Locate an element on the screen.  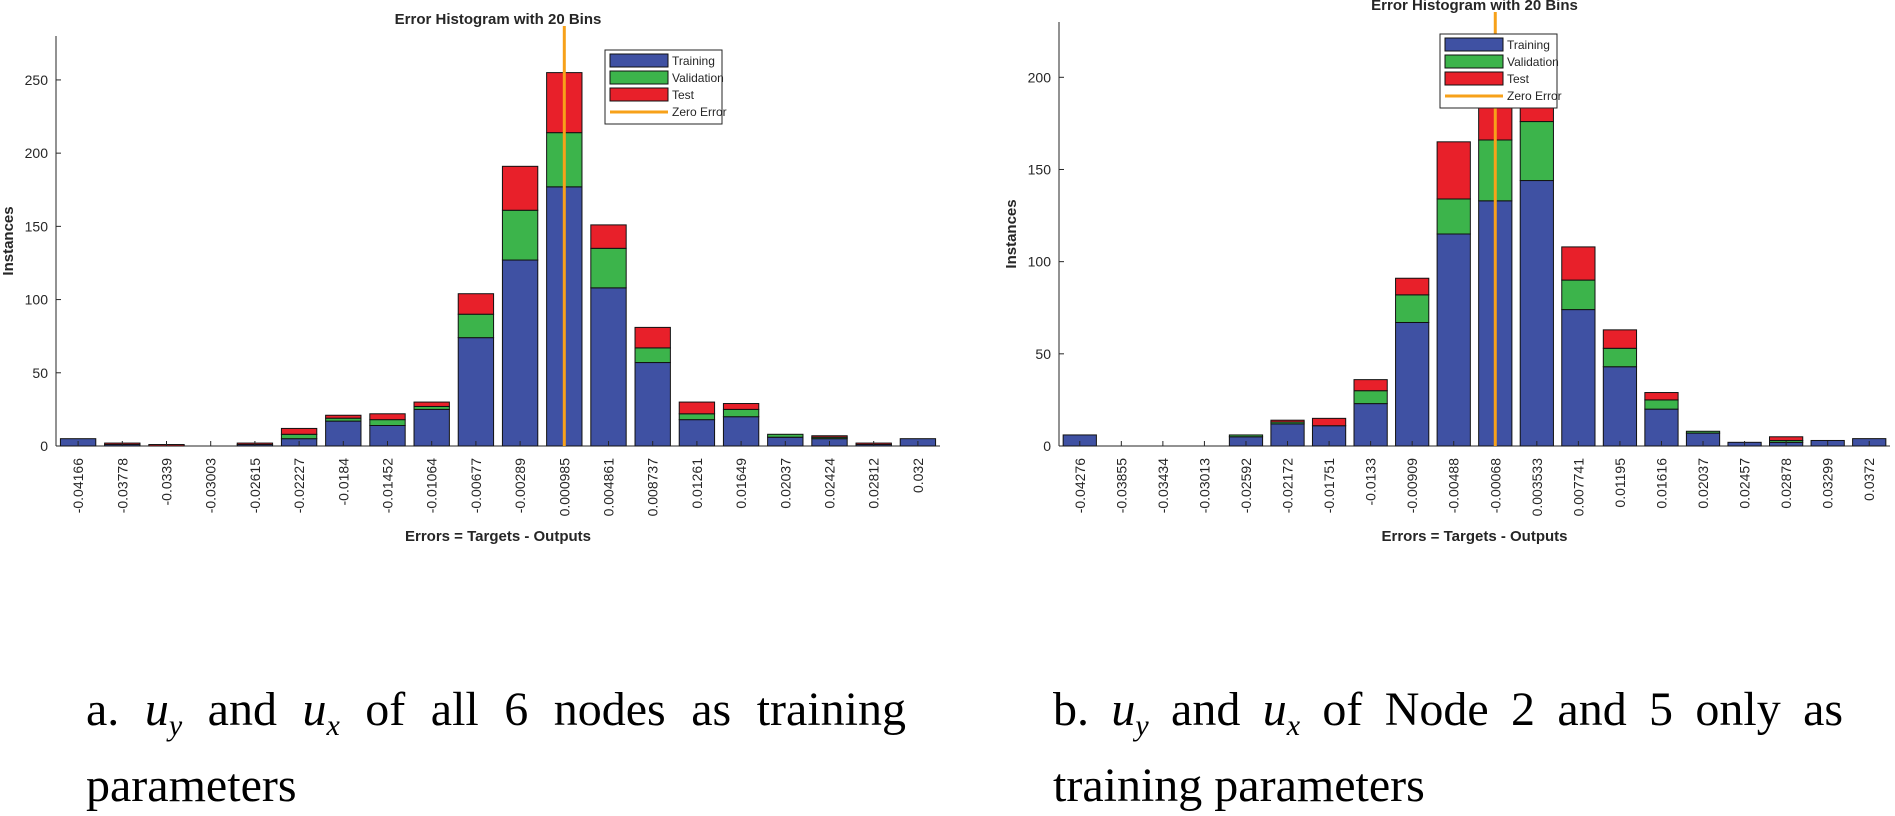
x-tick-label: -0.01064 is located at coordinates (432, 485).